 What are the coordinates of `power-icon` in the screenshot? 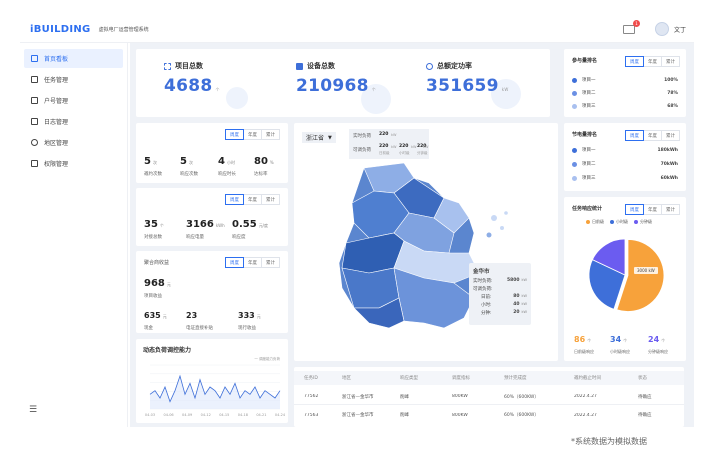 It's located at (429, 66).